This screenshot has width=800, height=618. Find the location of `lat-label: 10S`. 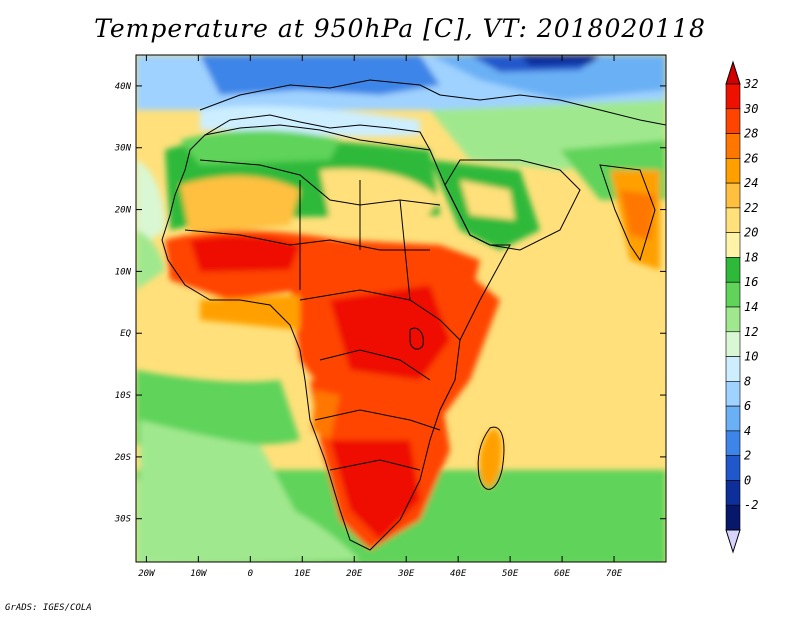

lat-label: 10S is located at coordinates (123, 396).